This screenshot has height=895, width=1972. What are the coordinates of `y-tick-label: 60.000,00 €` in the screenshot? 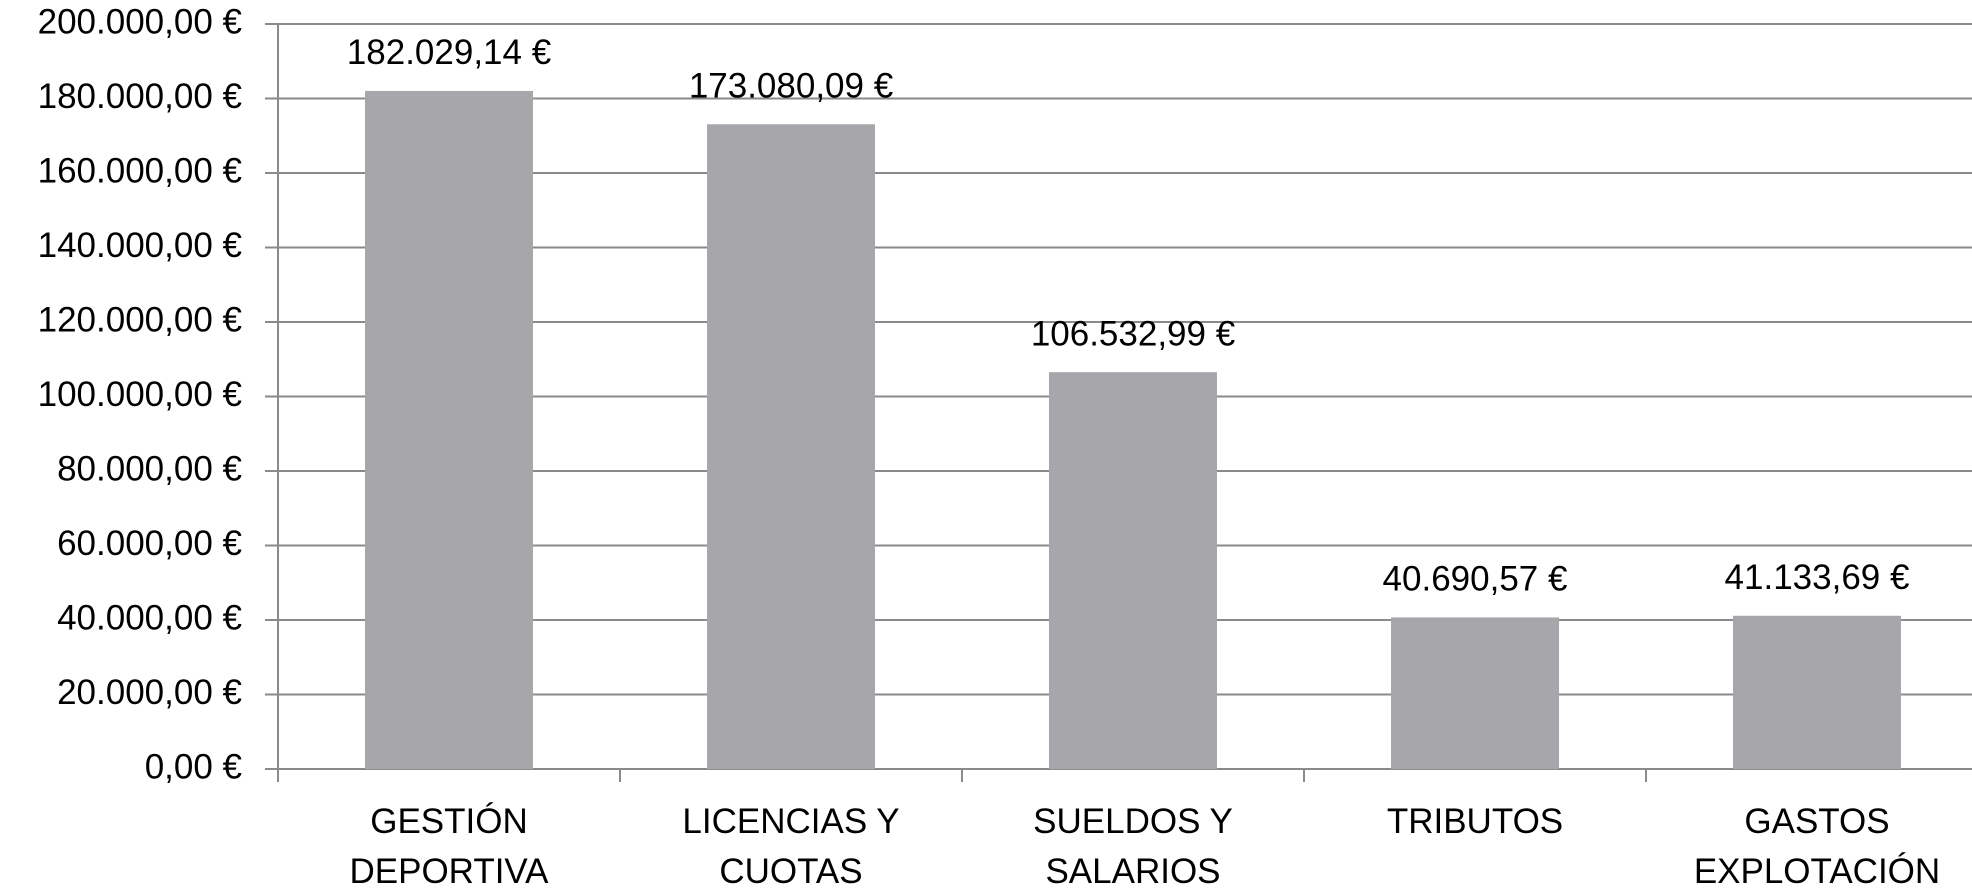 It's located at (149, 543).